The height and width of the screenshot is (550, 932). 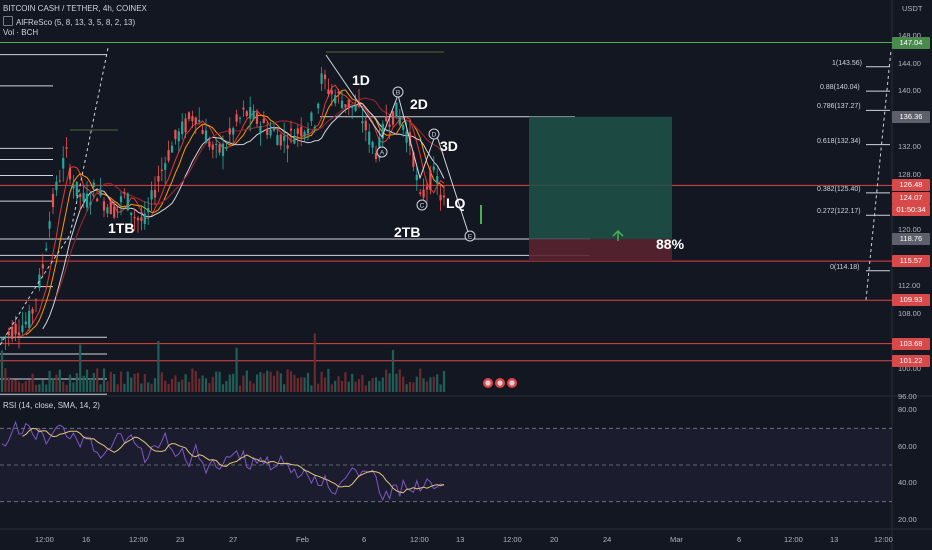 What do you see at coordinates (86, 539) in the screenshot?
I see `time-tick-label: 16` at bounding box center [86, 539].